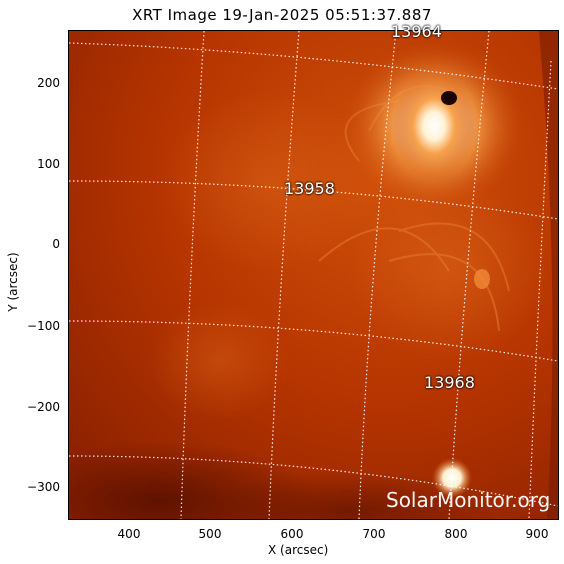  I want to click on region-label-13958: 13958, so click(309, 188).